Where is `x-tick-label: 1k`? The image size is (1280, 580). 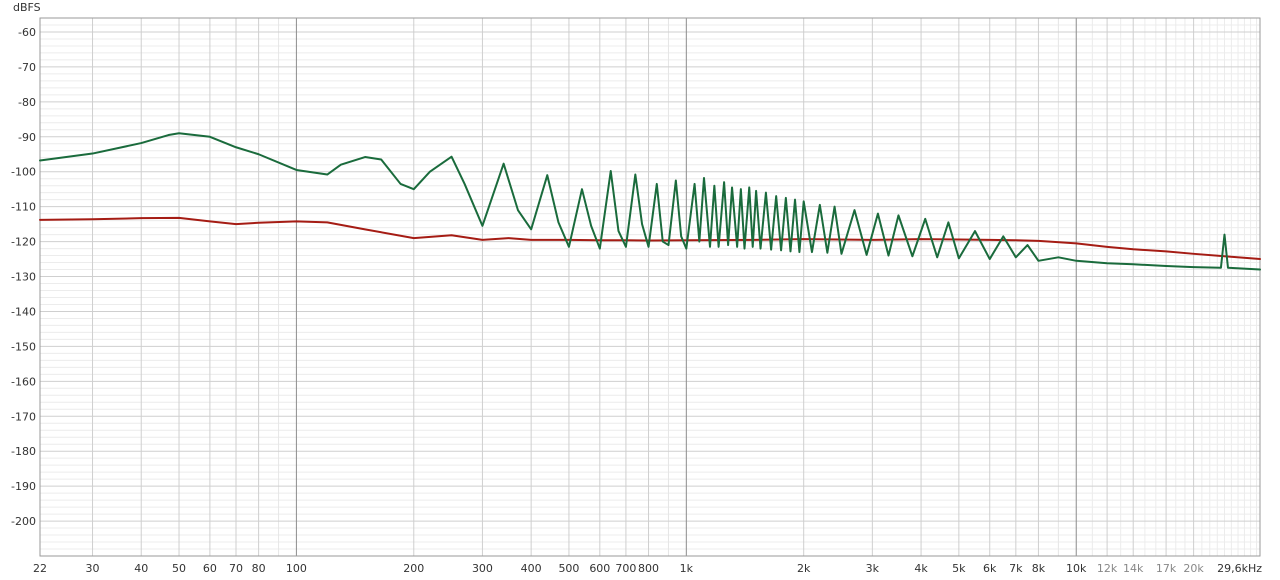 x-tick-label: 1k is located at coordinates (687, 568).